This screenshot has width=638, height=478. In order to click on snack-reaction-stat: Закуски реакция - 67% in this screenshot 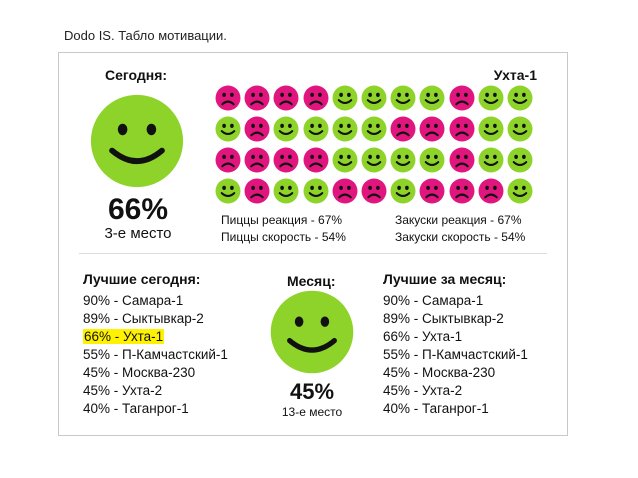, I will do `click(458, 220)`.